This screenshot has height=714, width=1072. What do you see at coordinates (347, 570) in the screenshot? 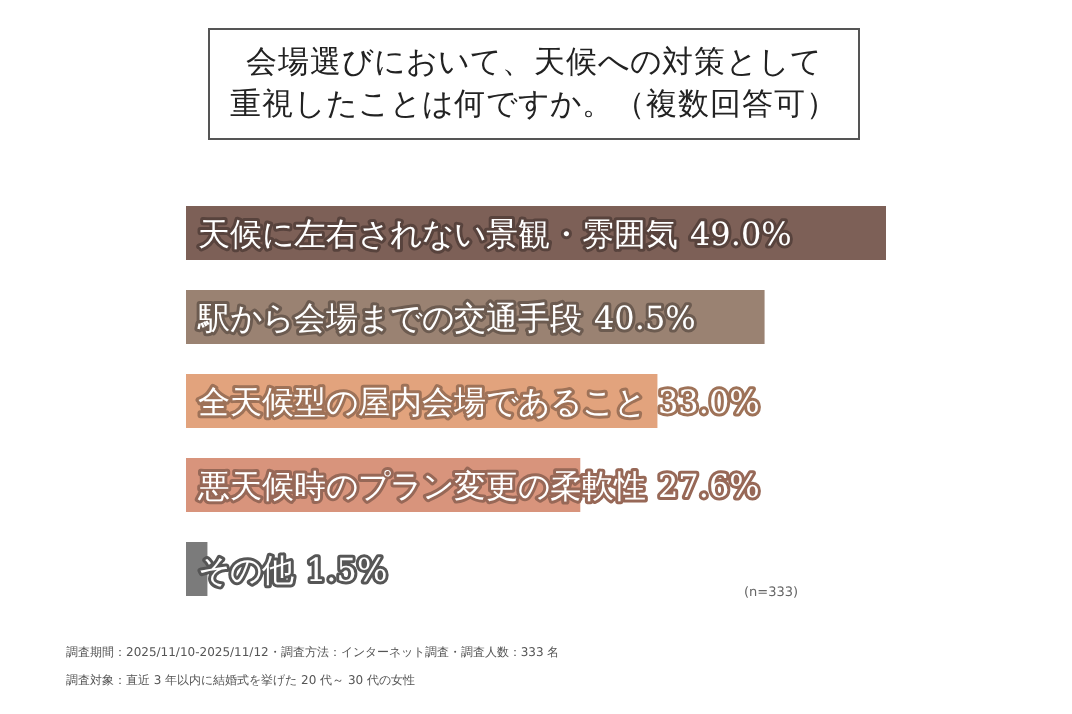
I see `data-label: 1.5%` at bounding box center [347, 570].